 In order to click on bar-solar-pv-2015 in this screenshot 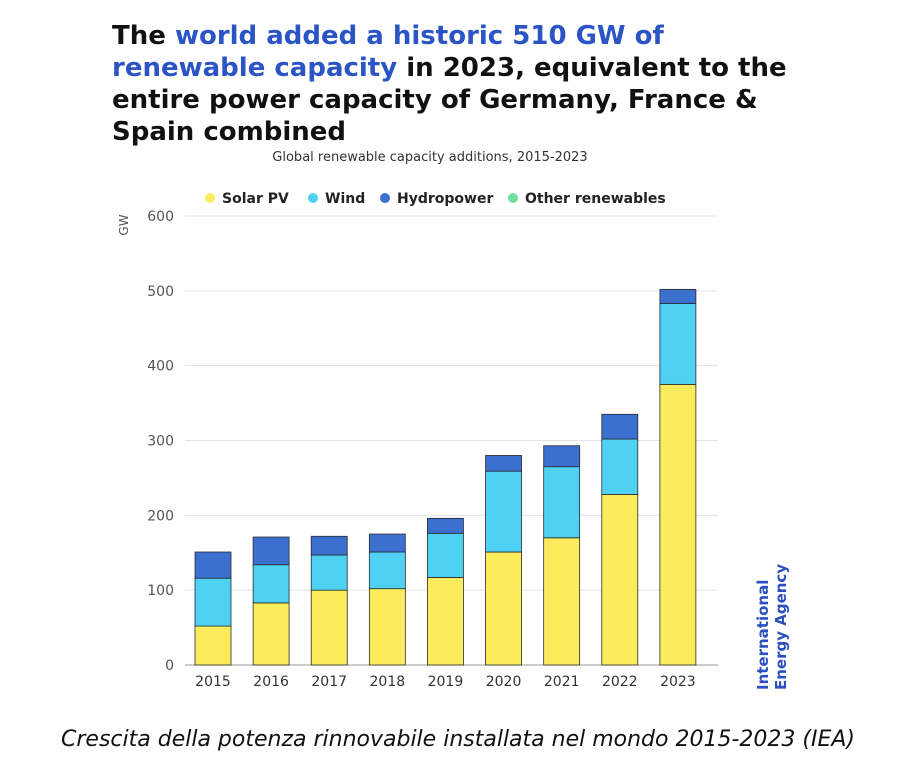, I will do `click(213, 645)`.